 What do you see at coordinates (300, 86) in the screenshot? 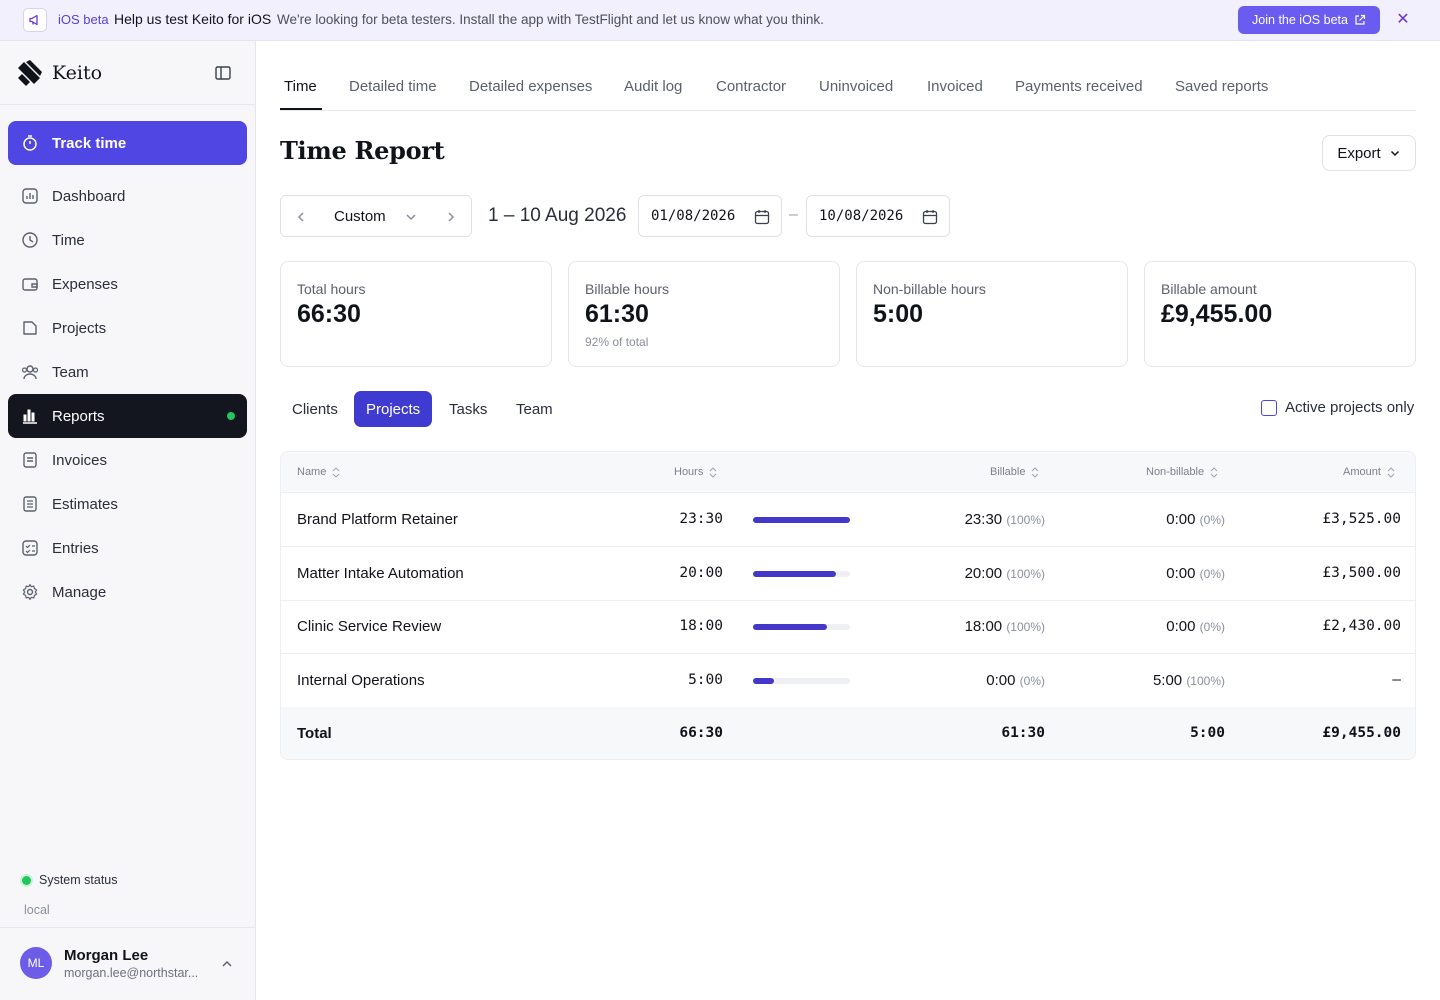
I see `tab-time: Time` at bounding box center [300, 86].